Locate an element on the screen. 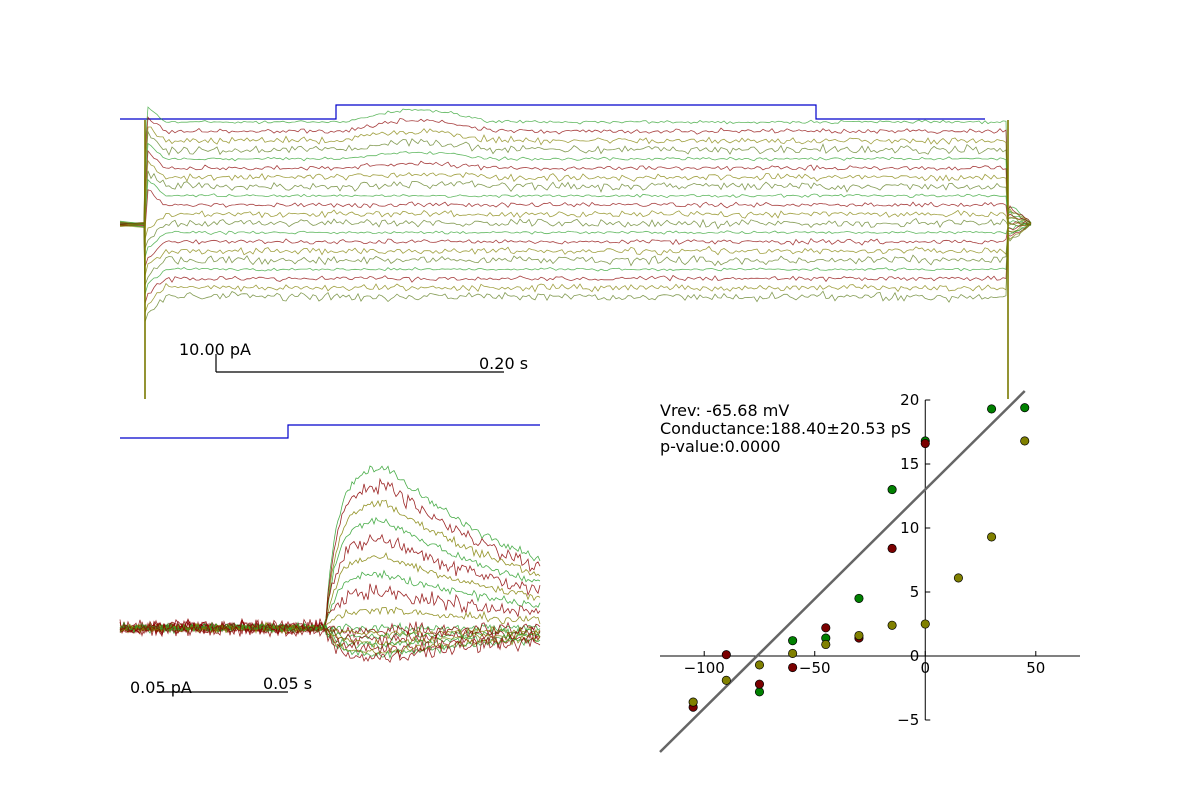 This screenshot has width=1200, height=800. conductance-annotation: Conductance:188.40±20.53 pS is located at coordinates (785, 428).